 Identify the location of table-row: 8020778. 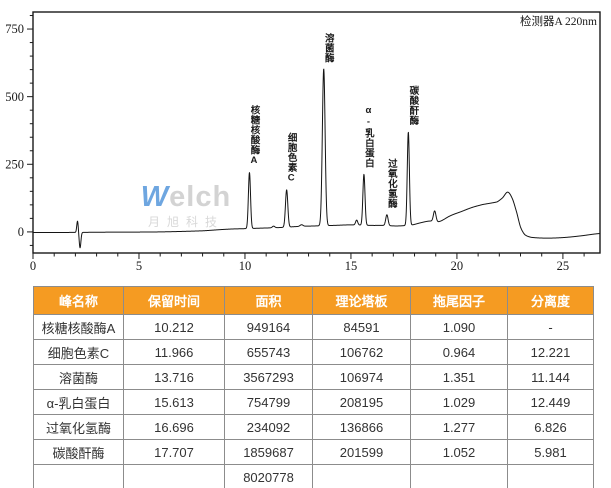
(313, 476).